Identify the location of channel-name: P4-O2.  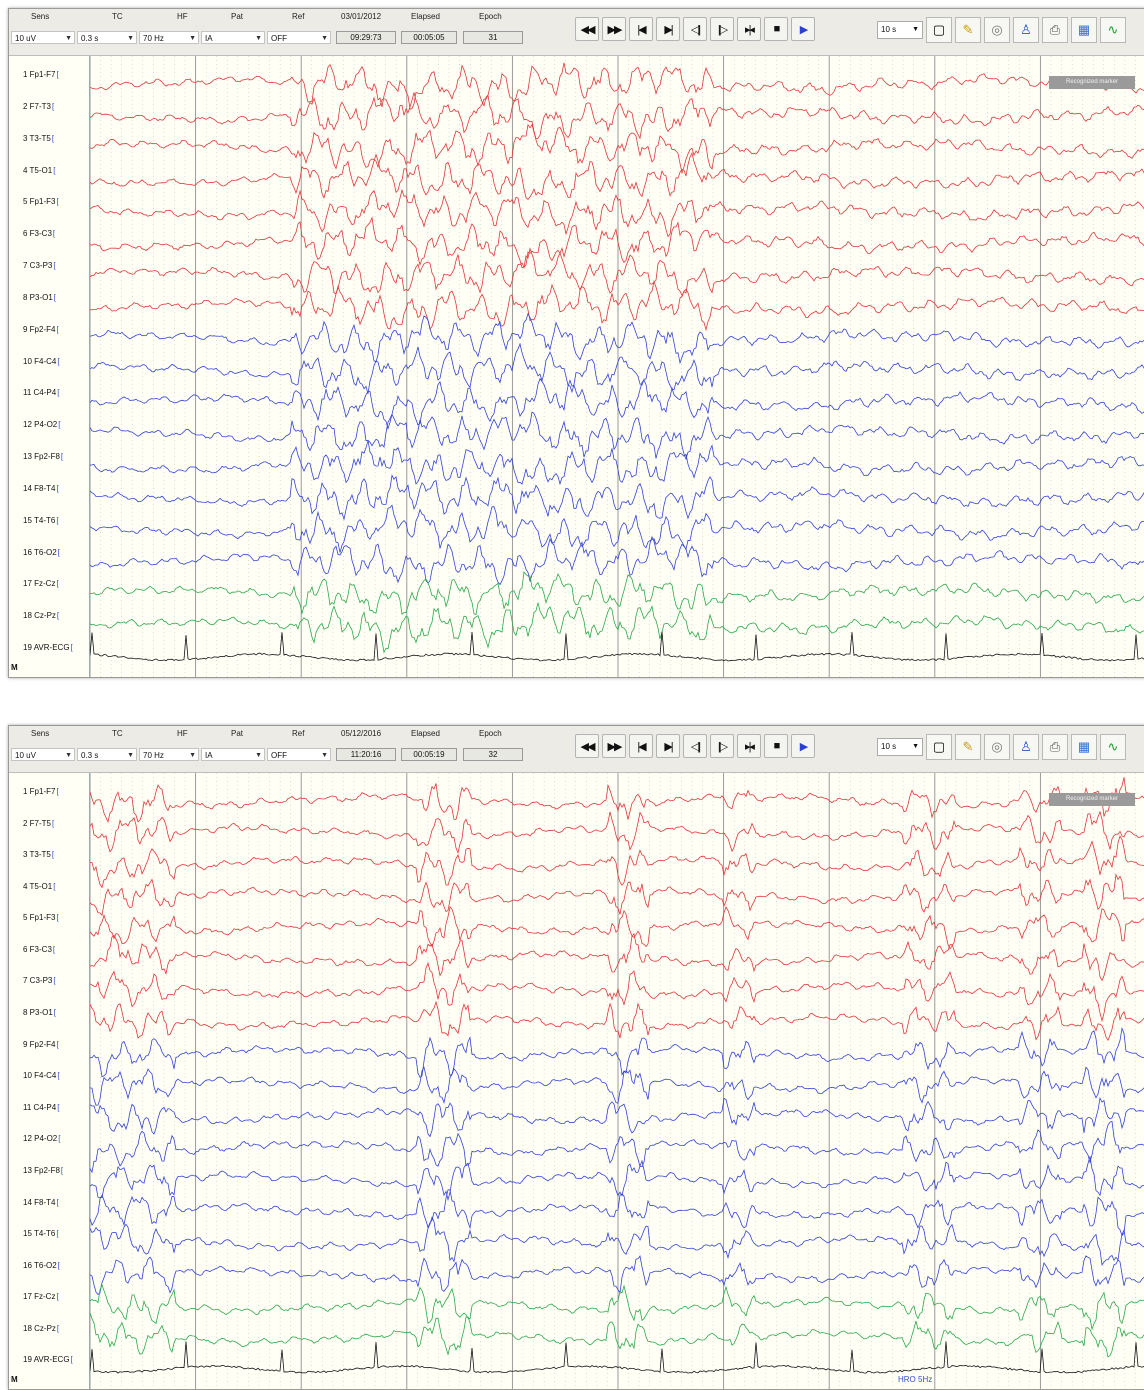
(46, 425).